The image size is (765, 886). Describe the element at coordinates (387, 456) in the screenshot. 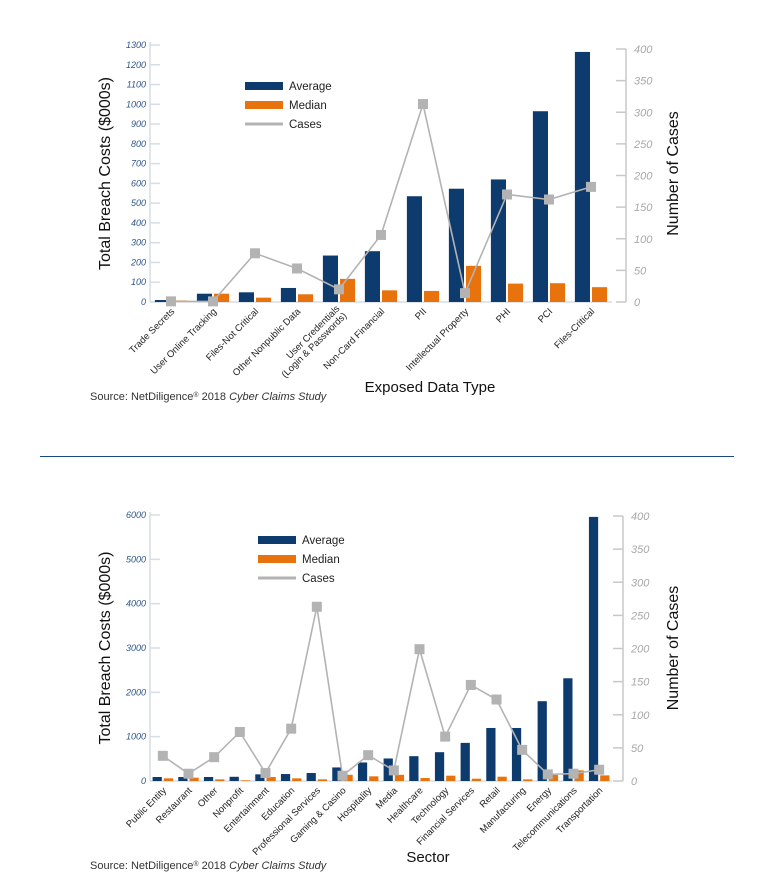

I see `section-divider` at that location.